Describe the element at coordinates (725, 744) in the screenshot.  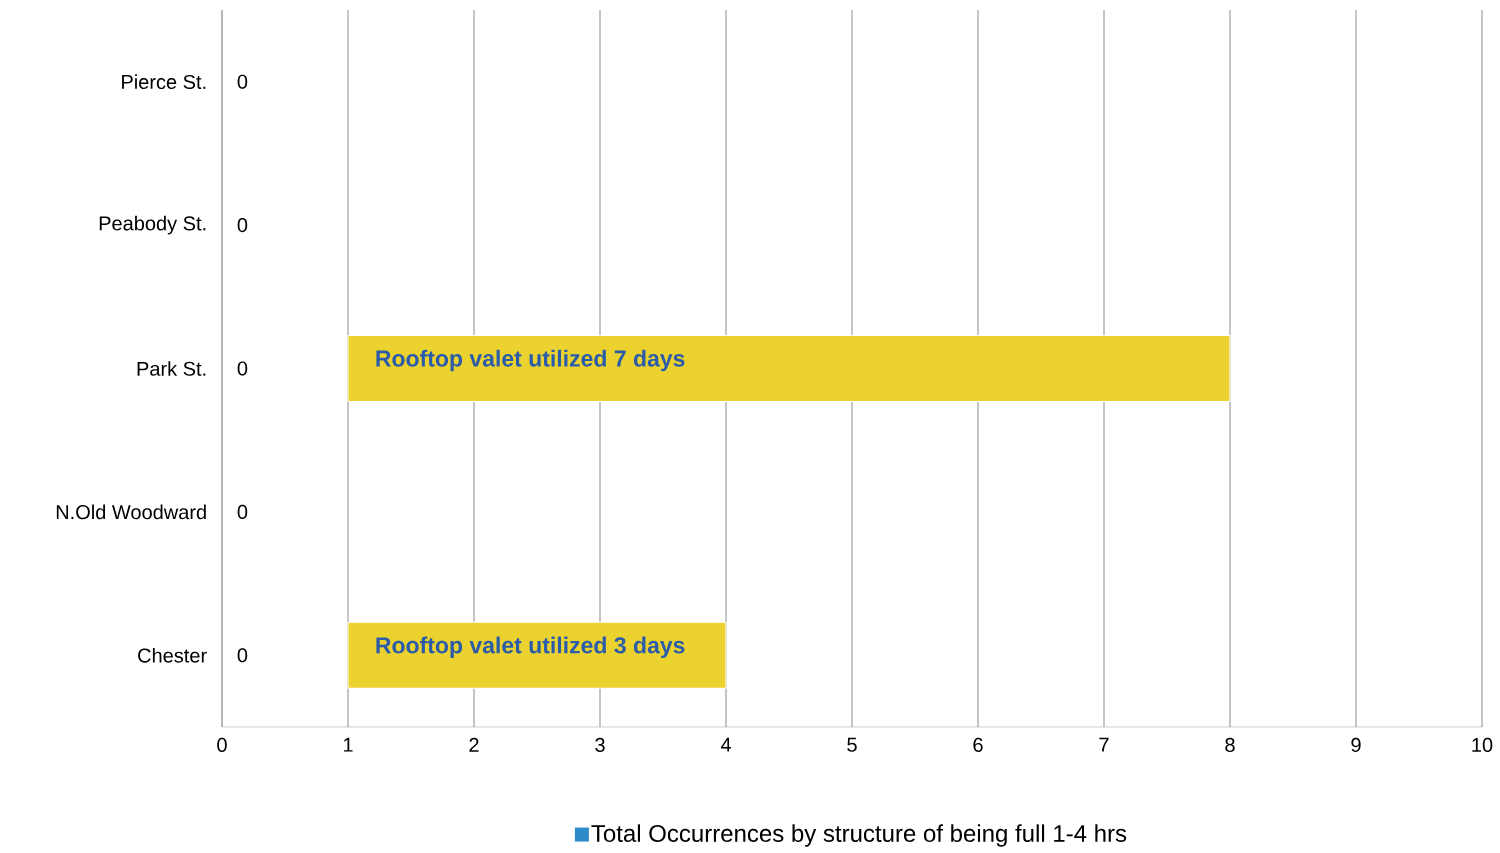
I see `x-tick-label: 4` at that location.